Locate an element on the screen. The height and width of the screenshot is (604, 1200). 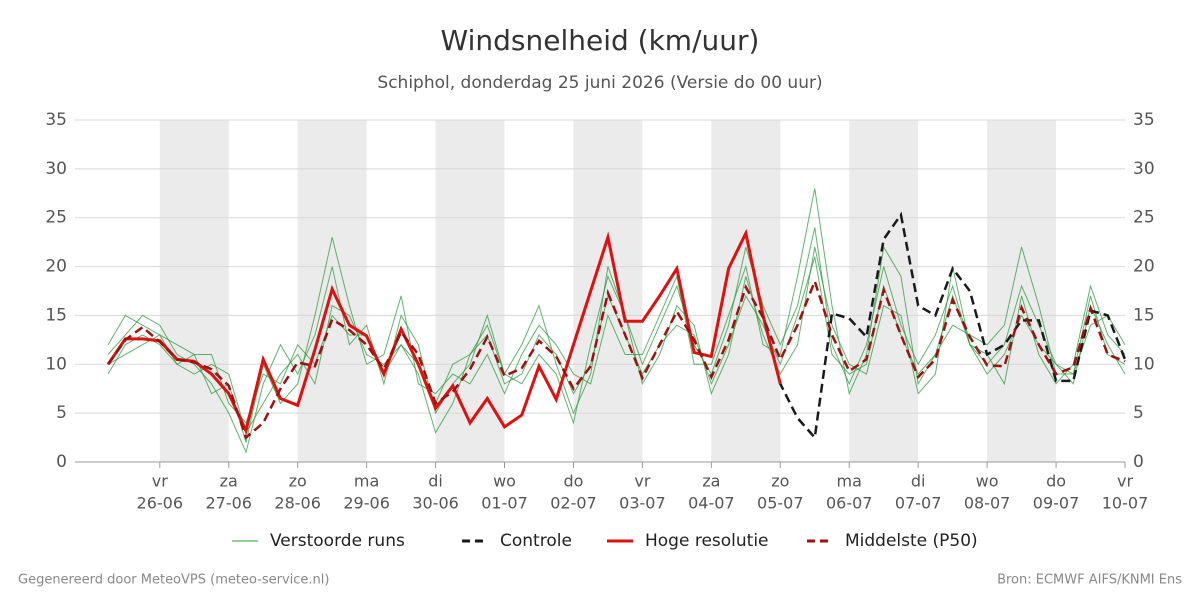
y-tick-label: 25 is located at coordinates (56, 218).